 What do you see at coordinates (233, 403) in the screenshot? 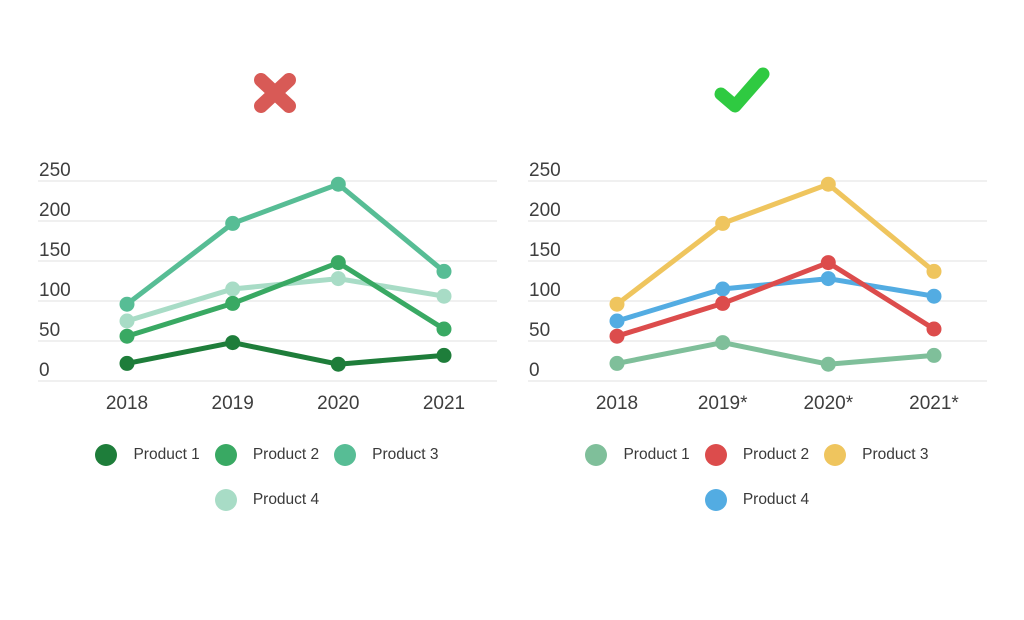
I see `x-axis-tick-label: 2019` at bounding box center [233, 403].